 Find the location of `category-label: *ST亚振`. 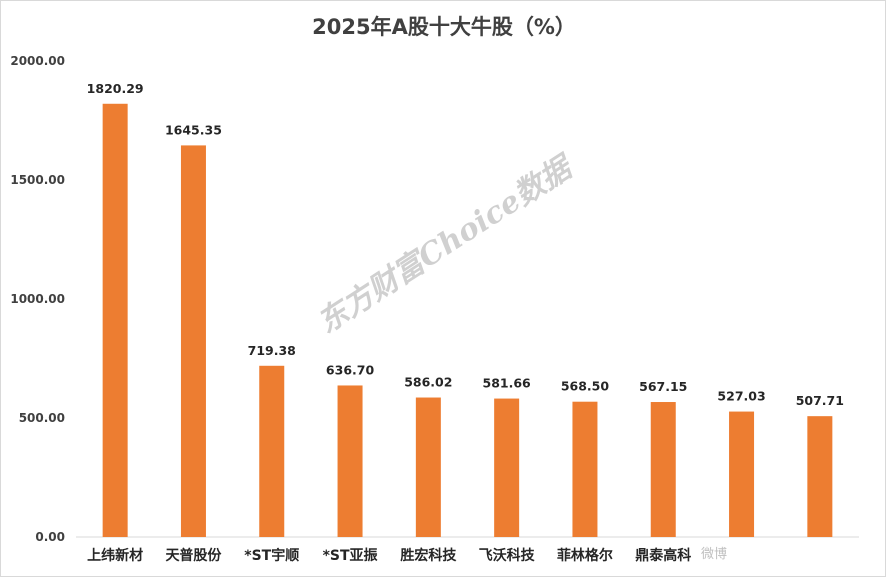

category-label: *ST亚振 is located at coordinates (350, 555).